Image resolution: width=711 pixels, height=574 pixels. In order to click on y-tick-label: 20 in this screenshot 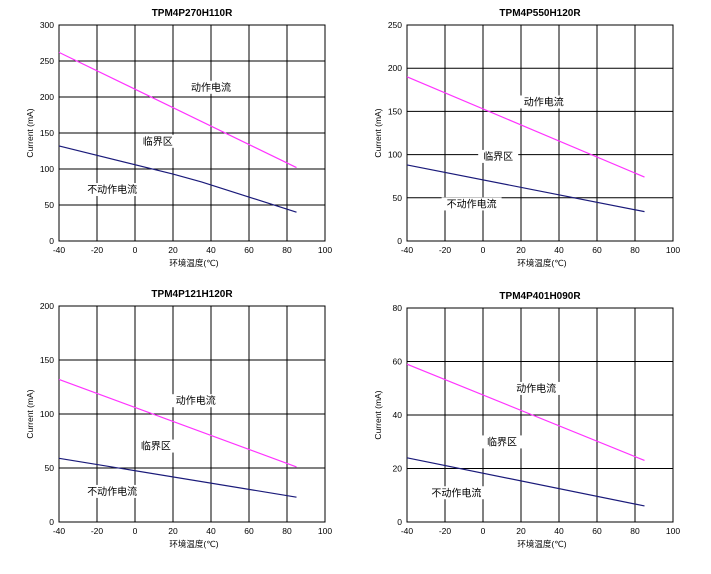, I will do `click(398, 469)`.